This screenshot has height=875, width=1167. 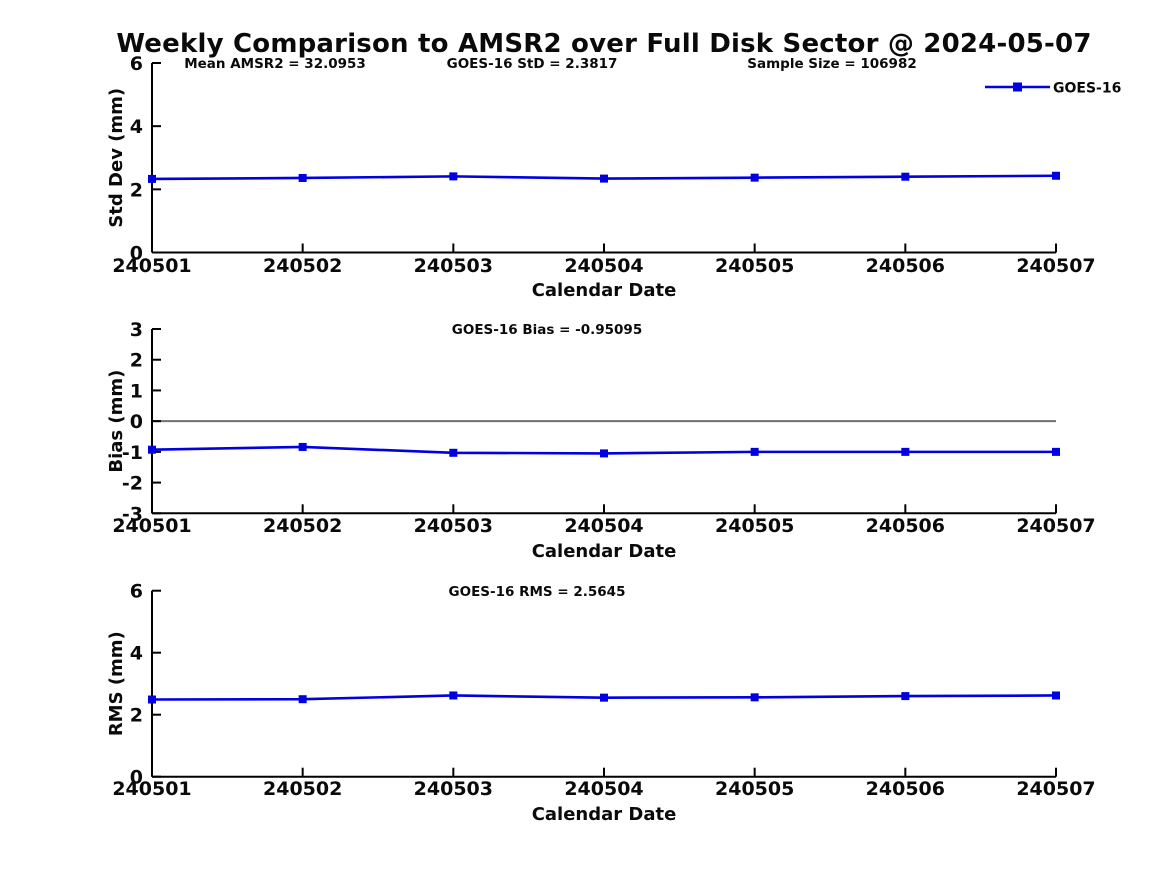 I want to click on y-tick-label: 3, so click(x=136, y=330).